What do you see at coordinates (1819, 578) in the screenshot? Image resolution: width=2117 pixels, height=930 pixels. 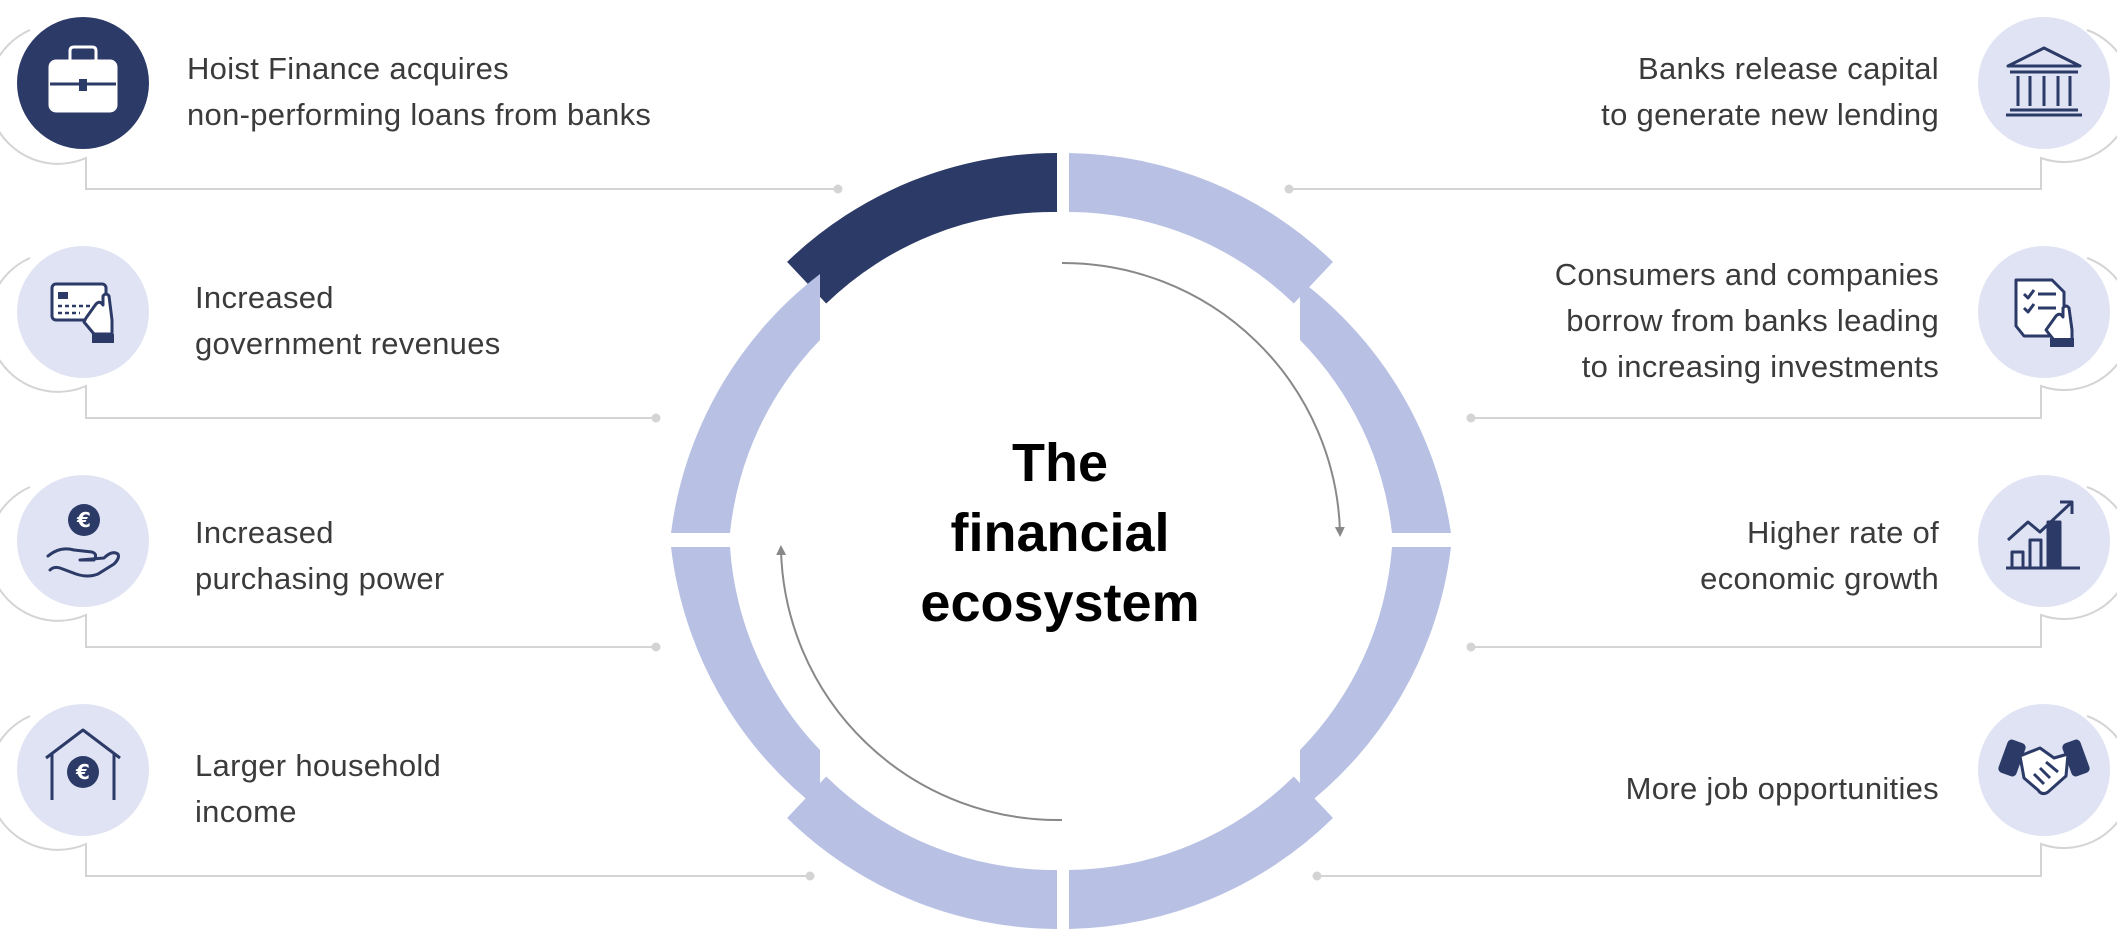 I see `label-line: economic growth` at bounding box center [1819, 578].